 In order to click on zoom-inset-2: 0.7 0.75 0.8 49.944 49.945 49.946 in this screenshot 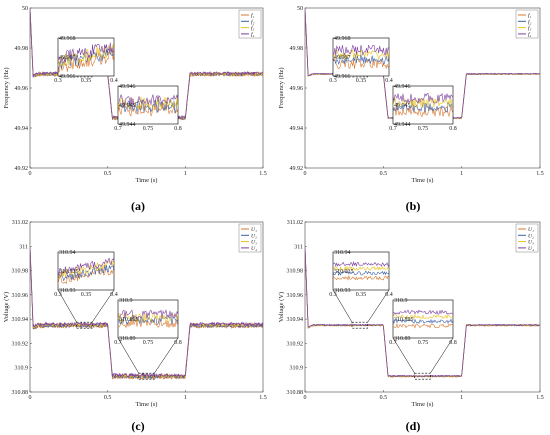, I will do `click(423, 108)`.